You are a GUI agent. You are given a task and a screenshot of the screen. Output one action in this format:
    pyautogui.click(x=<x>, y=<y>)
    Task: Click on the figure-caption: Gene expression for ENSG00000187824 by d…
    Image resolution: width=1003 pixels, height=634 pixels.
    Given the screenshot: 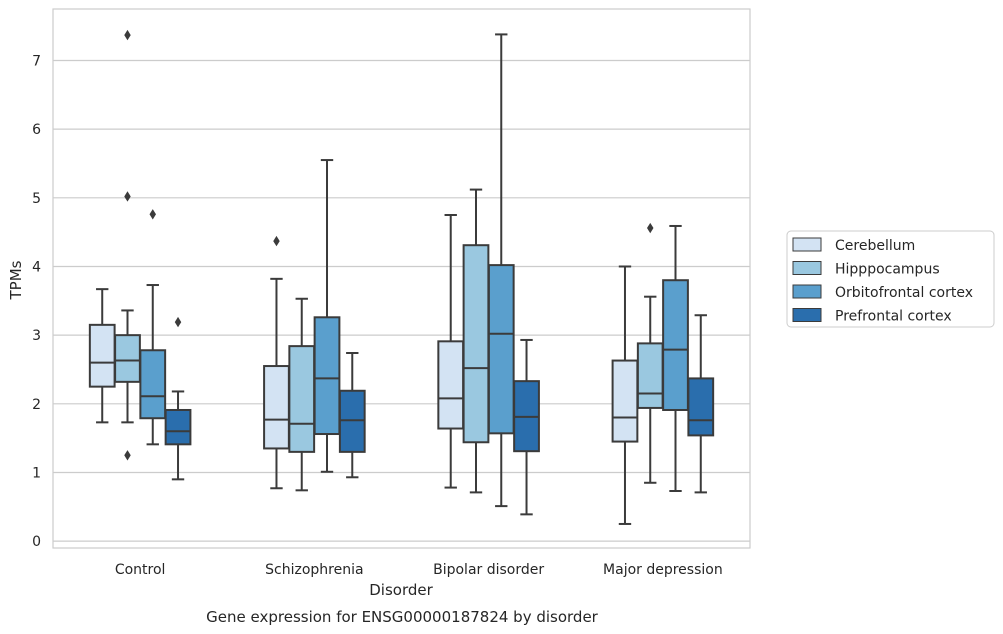 What is the action you would take?
    pyautogui.click(x=402, y=617)
    